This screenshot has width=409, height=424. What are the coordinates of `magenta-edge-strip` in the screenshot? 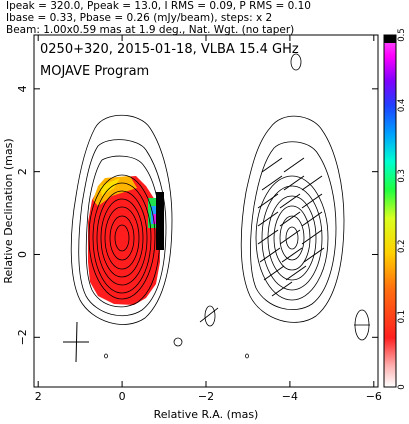 It's located at (155, 219).